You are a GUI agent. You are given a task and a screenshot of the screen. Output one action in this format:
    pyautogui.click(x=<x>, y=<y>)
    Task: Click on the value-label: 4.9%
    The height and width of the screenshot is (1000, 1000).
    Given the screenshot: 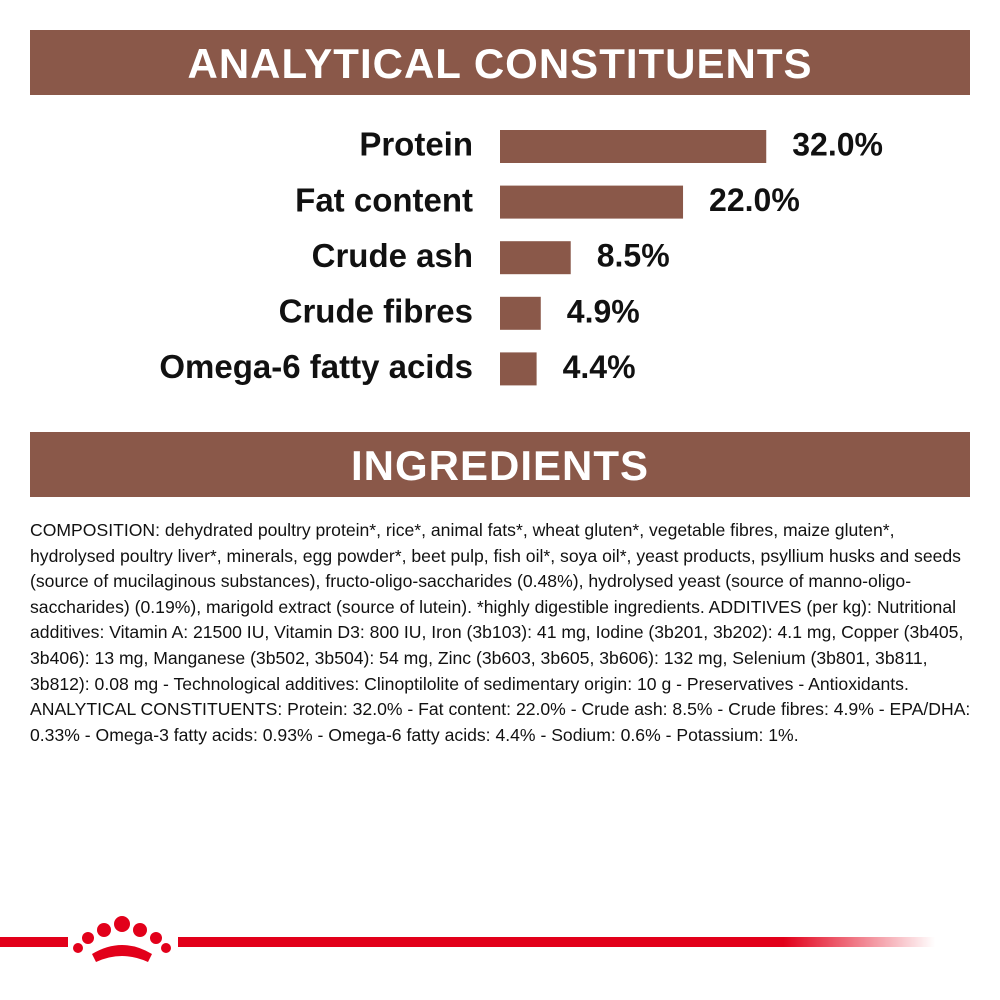 What is the action you would take?
    pyautogui.click(x=603, y=311)
    